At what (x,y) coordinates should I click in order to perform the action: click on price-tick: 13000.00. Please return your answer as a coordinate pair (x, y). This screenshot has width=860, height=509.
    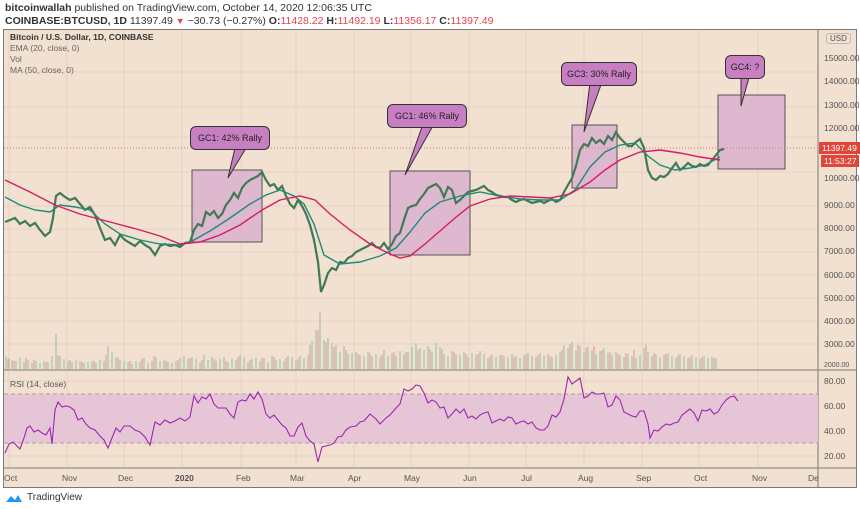
    Looking at the image, I should click on (842, 105).